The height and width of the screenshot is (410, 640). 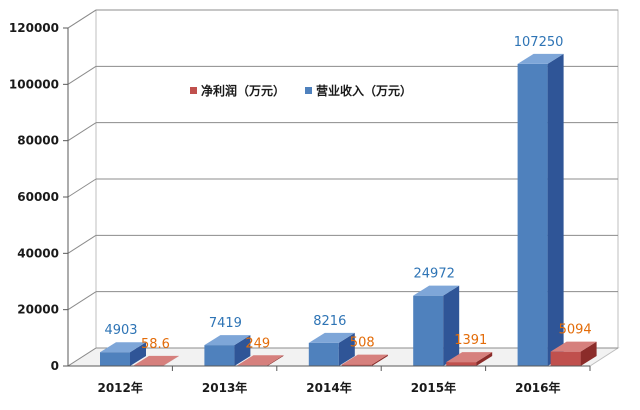 What do you see at coordinates (119, 387) in the screenshot?
I see `x-tick-label: 2012年` at bounding box center [119, 387].